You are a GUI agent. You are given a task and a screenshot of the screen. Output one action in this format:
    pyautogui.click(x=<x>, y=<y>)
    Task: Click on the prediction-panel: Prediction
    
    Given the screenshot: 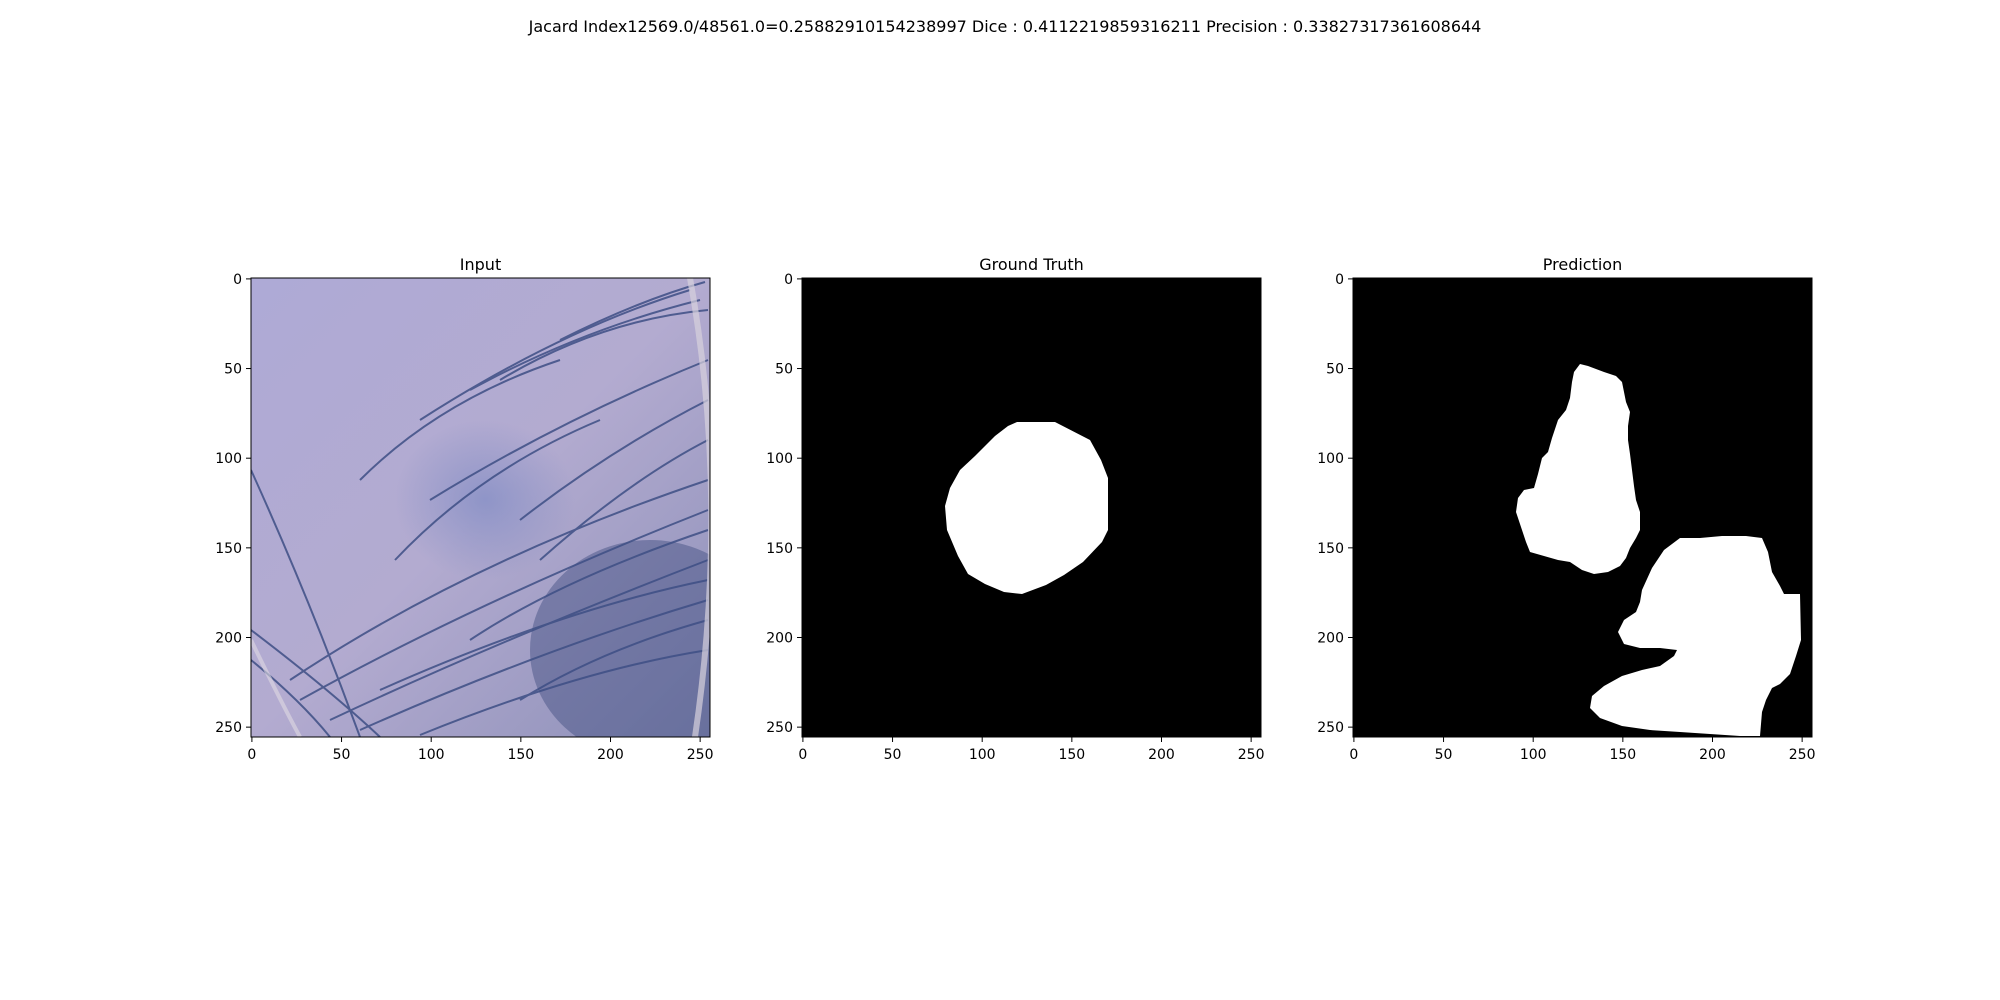 What is the action you would take?
    pyautogui.click(x=1582, y=496)
    